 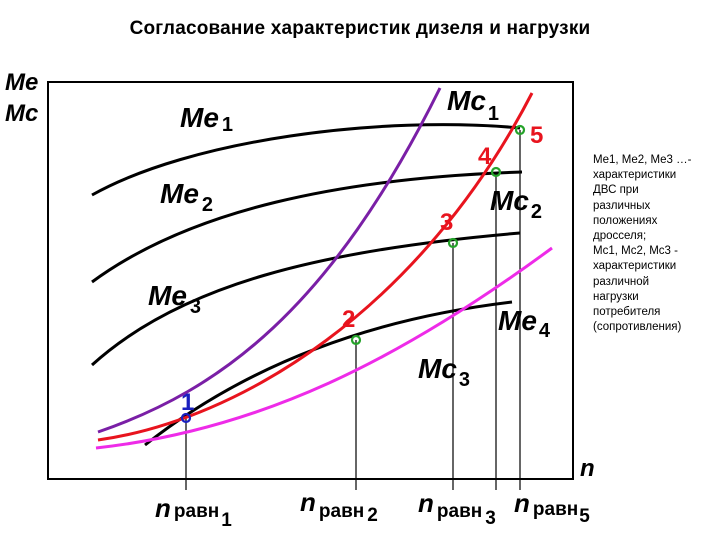 What do you see at coordinates (307, 227) in the screenshot?
I see `me2-curve` at bounding box center [307, 227].